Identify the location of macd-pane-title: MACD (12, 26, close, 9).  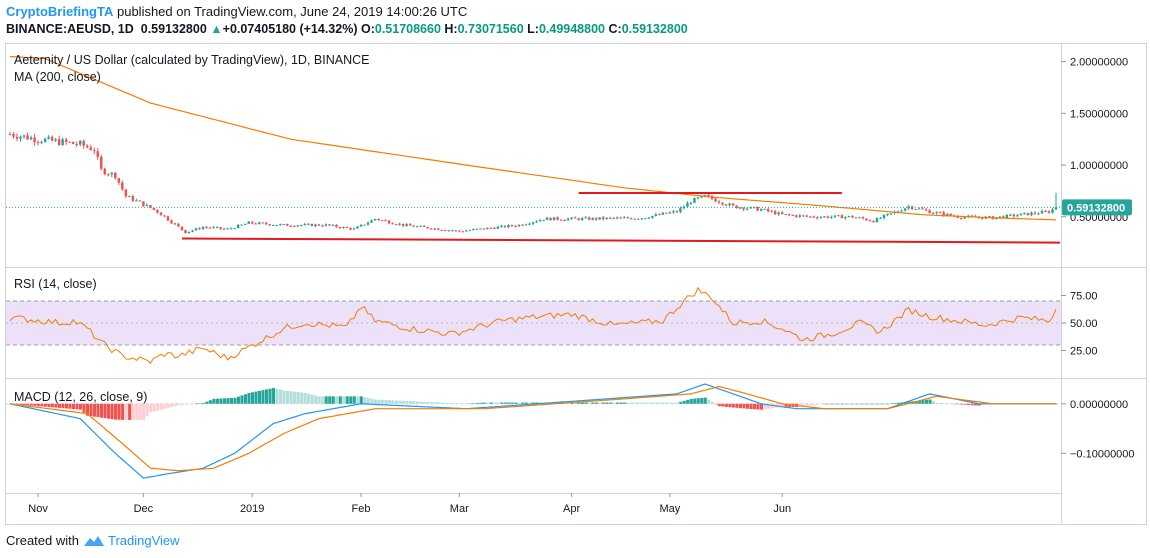
(81, 397).